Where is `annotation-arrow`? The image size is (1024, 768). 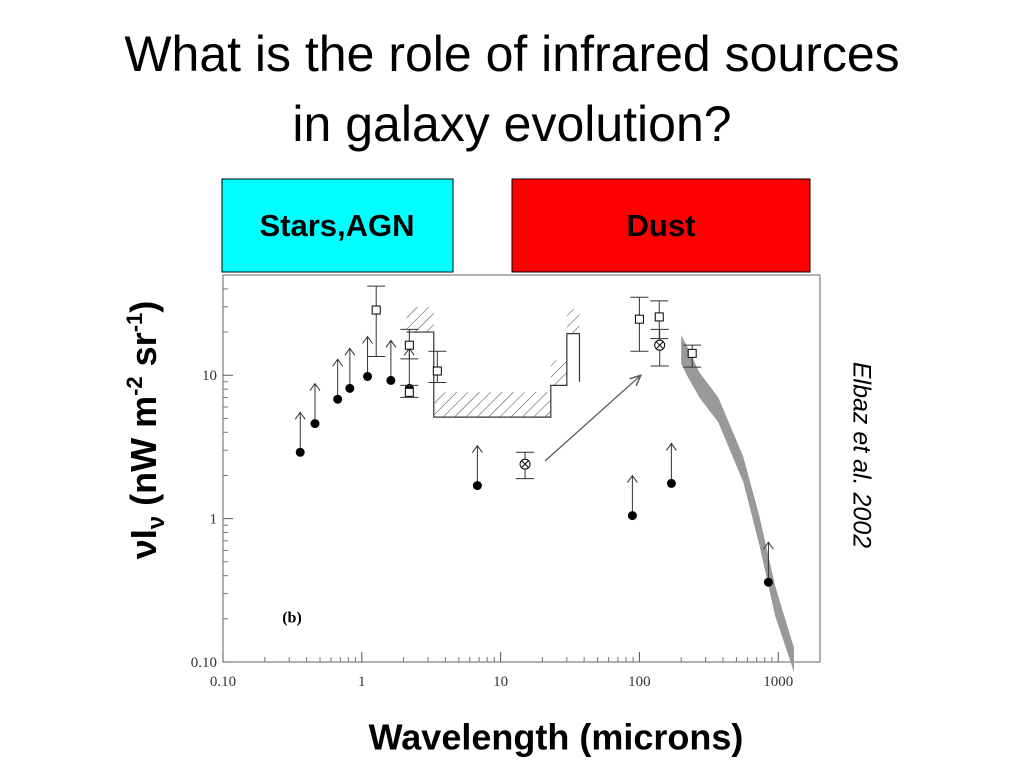 annotation-arrow is located at coordinates (592, 419).